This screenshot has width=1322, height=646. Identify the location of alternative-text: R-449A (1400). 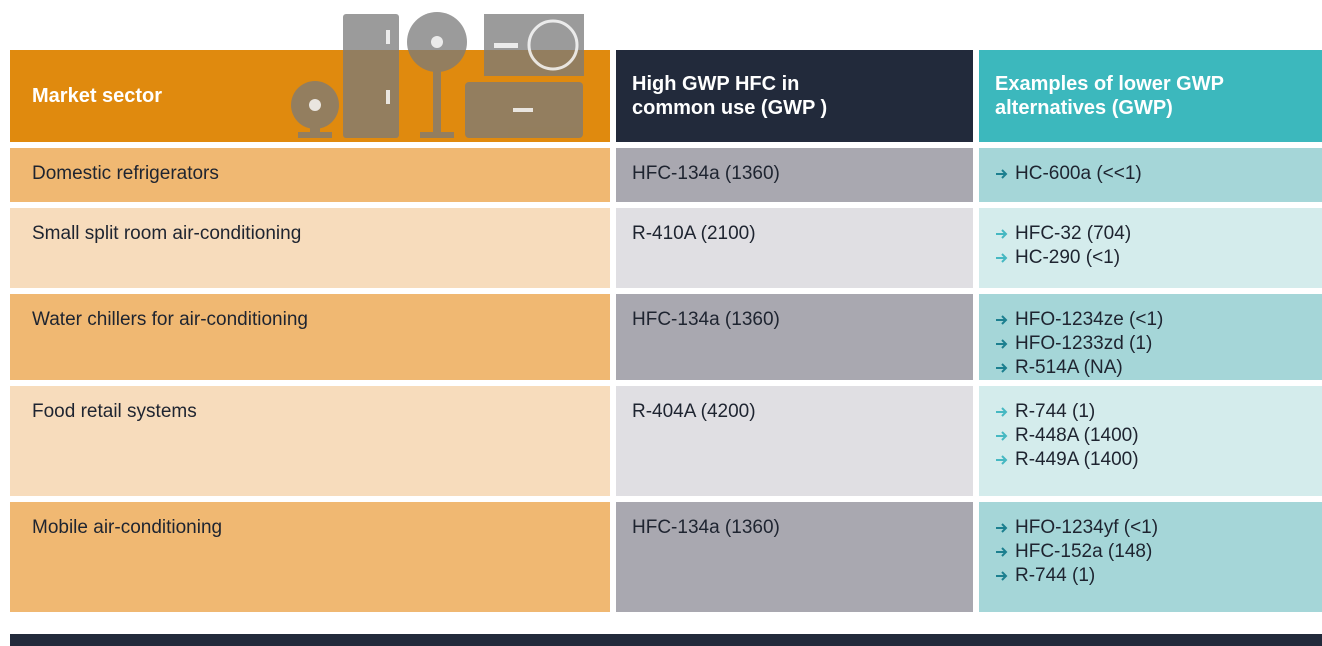
(1077, 459).